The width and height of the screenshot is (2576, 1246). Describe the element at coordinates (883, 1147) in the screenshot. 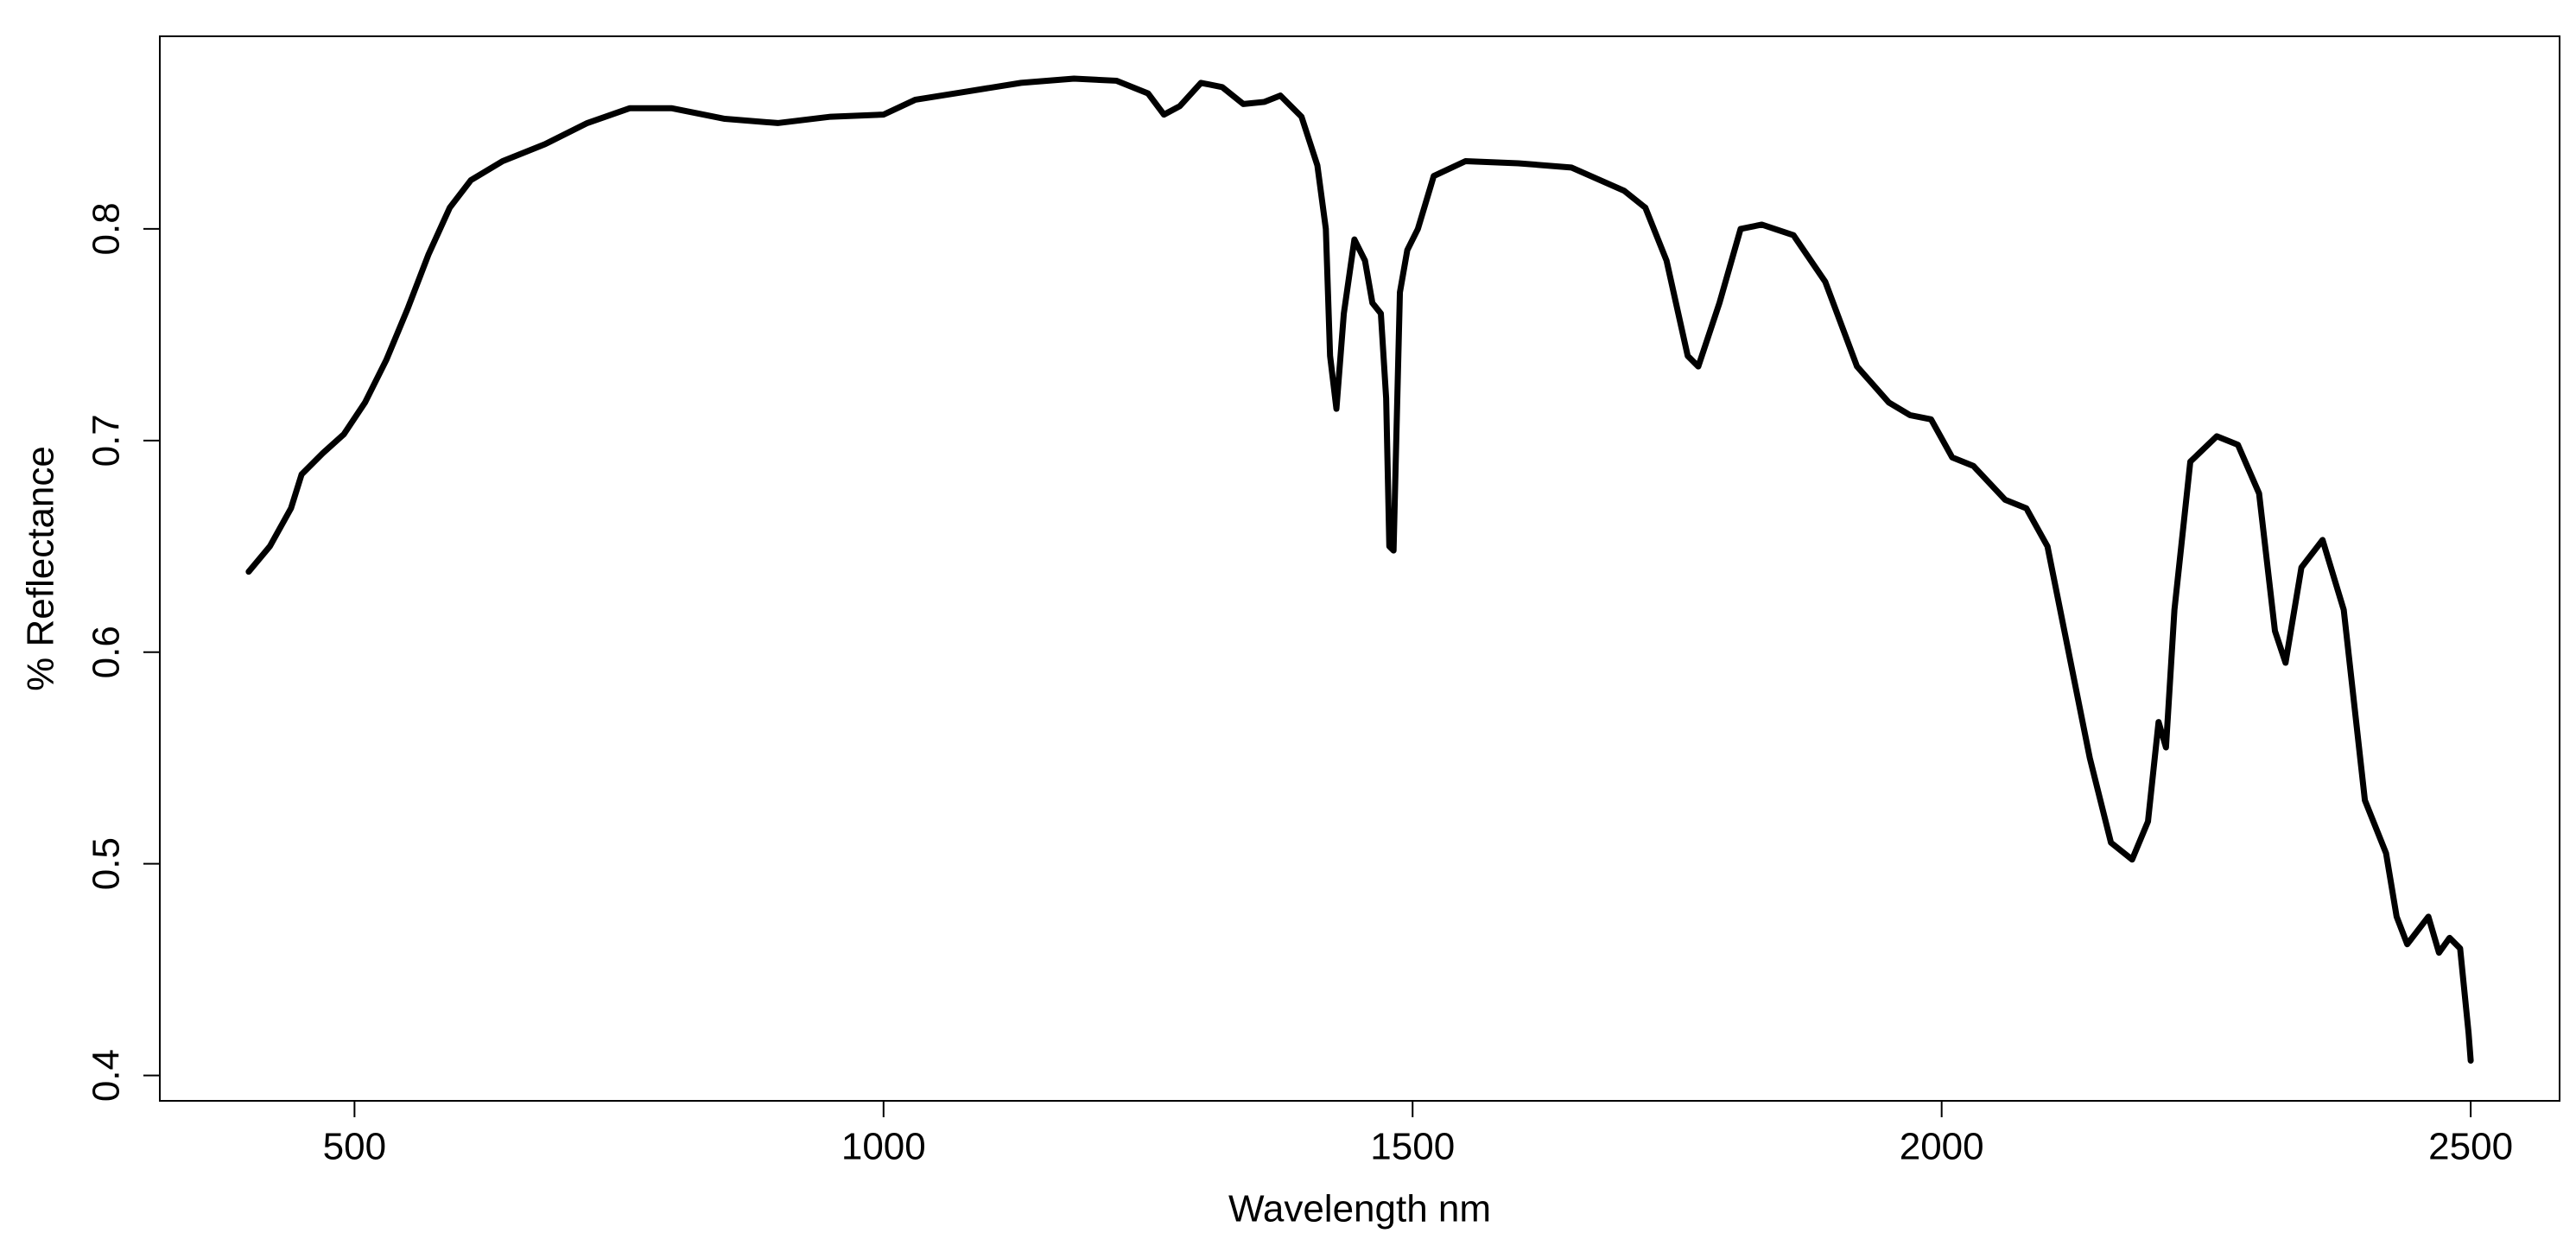

I see `x-tick-label: 1000` at that location.